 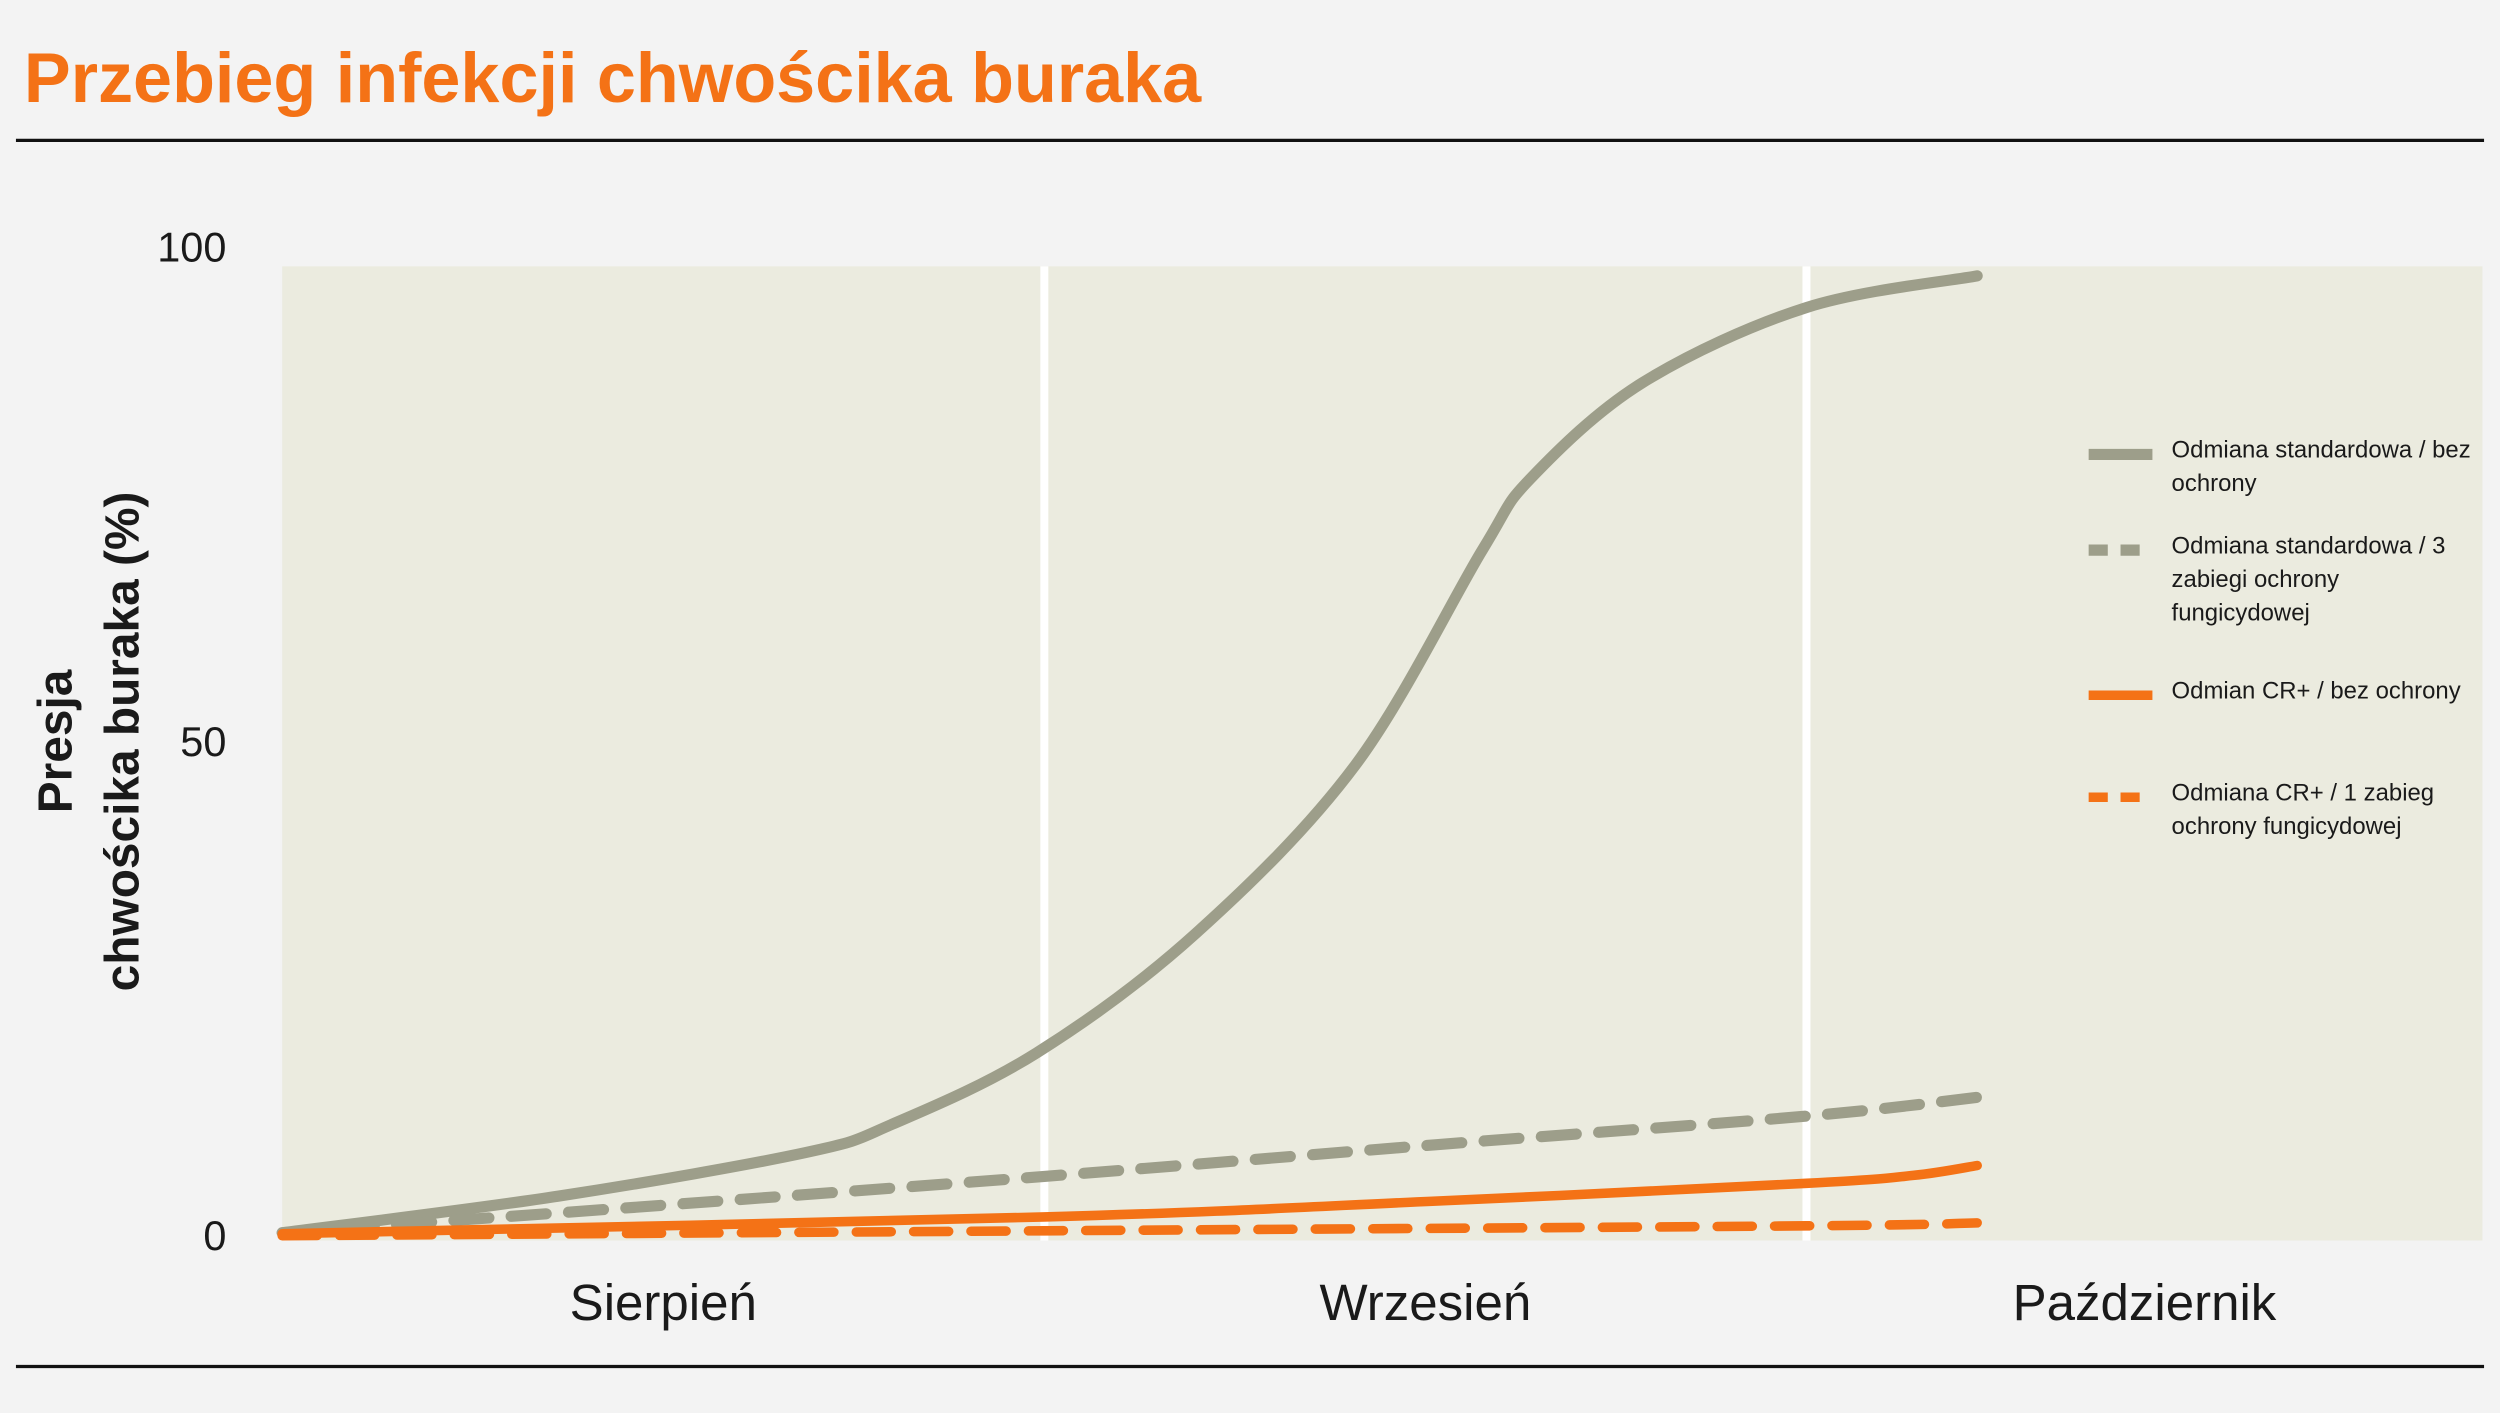 I want to click on chart-title: Przebieg infekcji chwościka buraka, so click(x=613, y=77).